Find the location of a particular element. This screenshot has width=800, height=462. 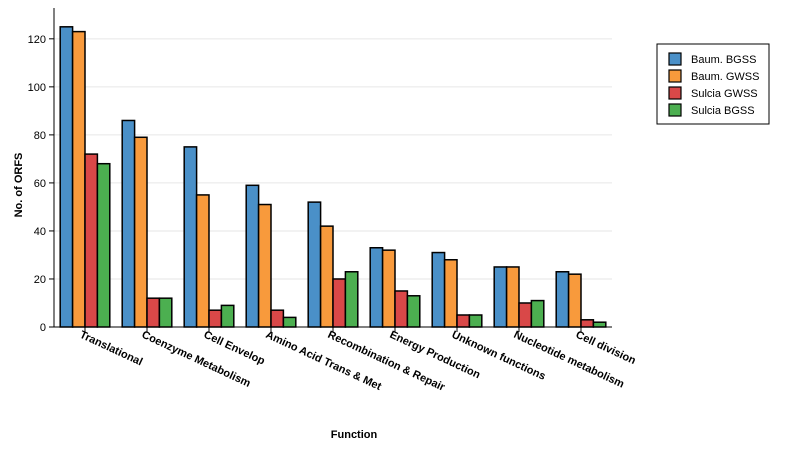

legend-label: Sulcia GWSS is located at coordinates (724, 94).